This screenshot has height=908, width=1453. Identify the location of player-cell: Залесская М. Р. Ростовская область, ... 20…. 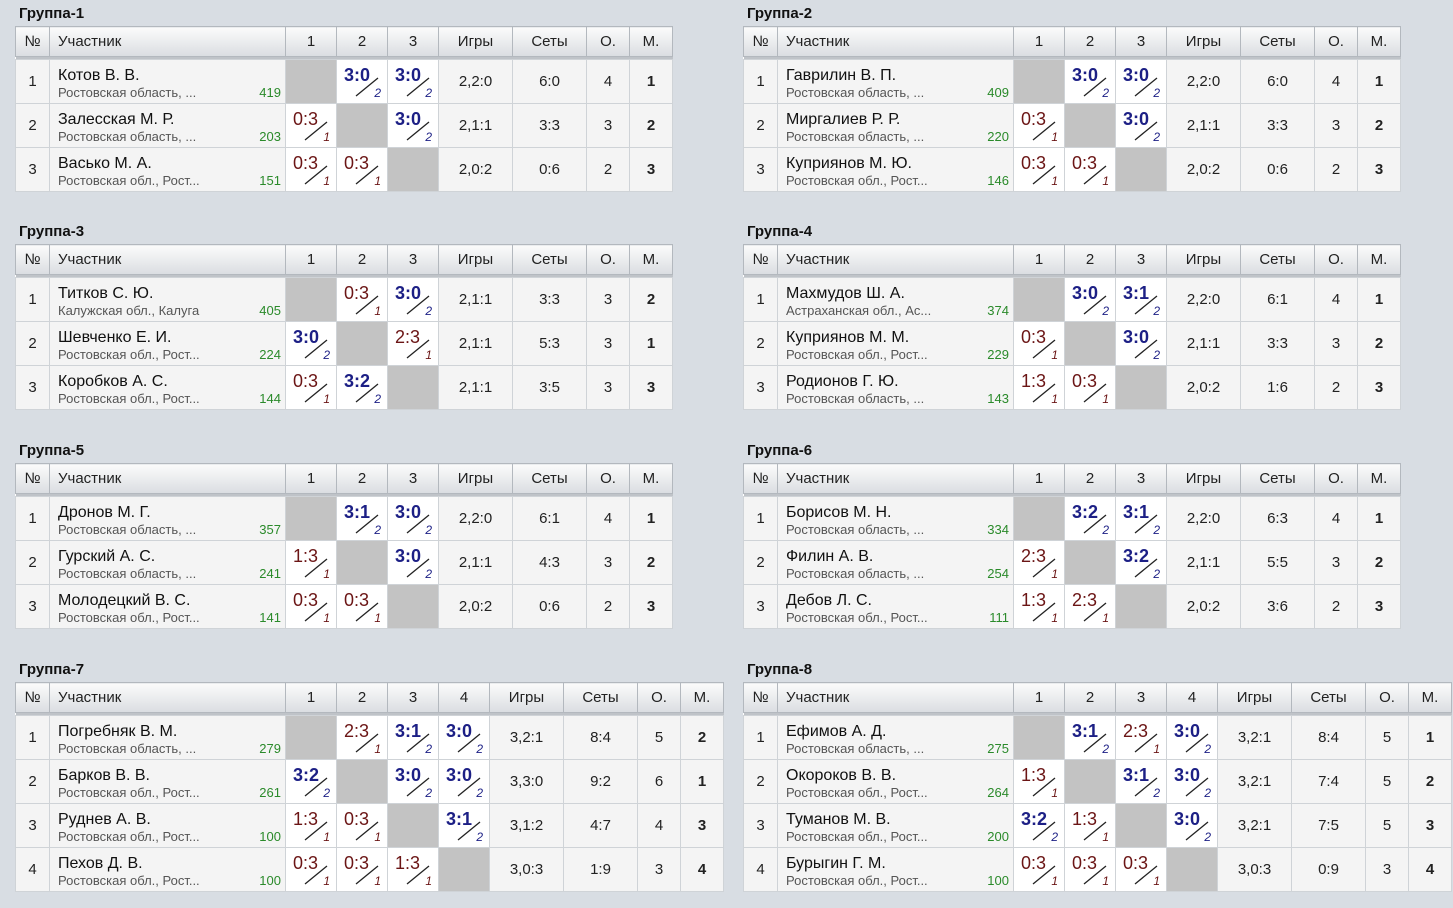
(167, 125).